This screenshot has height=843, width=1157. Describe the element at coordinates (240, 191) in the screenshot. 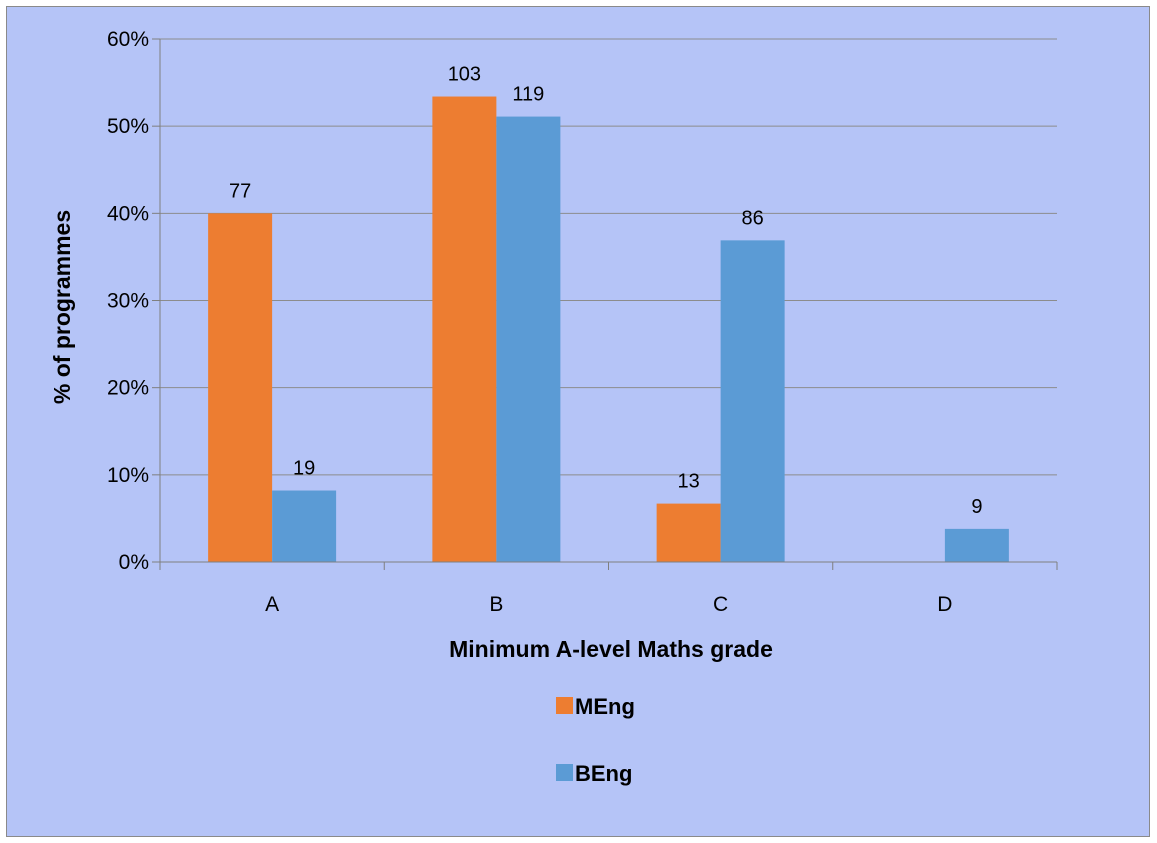

I see `data-label: 77` at that location.